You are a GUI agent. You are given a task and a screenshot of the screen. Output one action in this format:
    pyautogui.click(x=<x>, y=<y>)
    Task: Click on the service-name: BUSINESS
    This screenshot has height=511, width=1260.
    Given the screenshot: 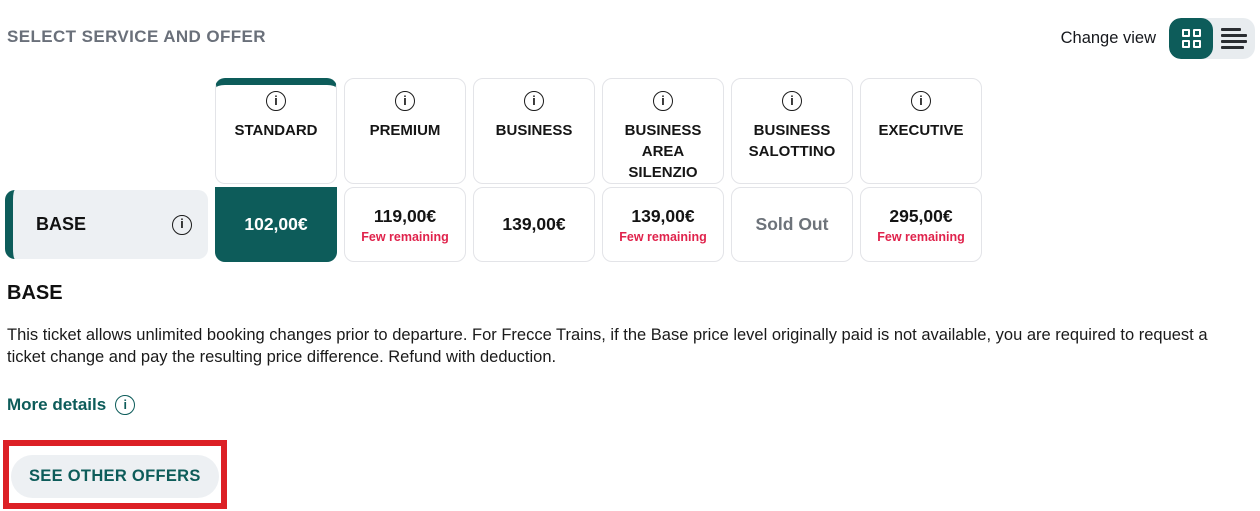 What is the action you would take?
    pyautogui.click(x=534, y=130)
    